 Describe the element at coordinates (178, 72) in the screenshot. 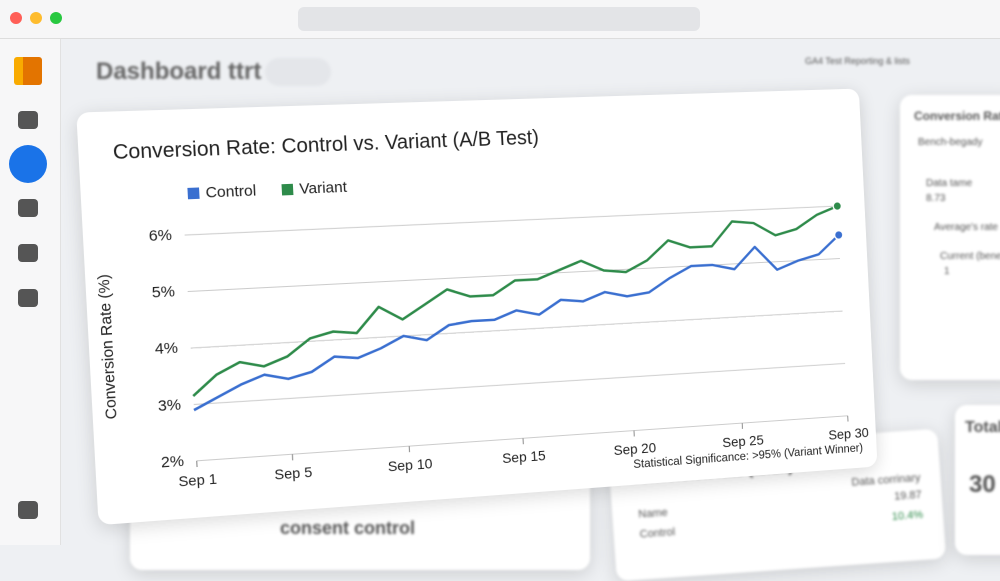

I see `dashboard-title: Dashboard ttrt` at that location.